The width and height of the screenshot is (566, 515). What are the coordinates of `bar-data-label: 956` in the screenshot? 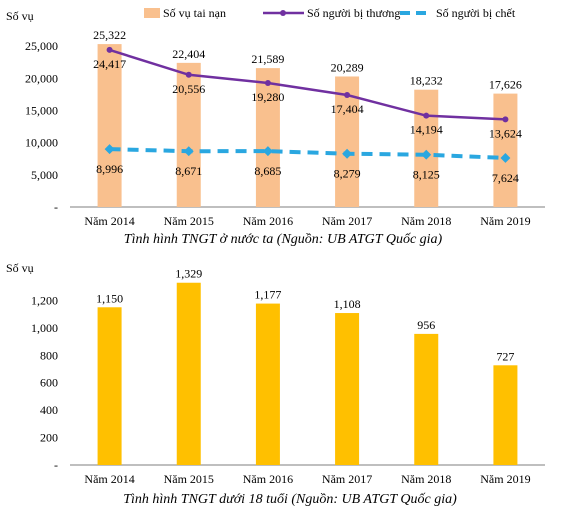 It's located at (426, 325).